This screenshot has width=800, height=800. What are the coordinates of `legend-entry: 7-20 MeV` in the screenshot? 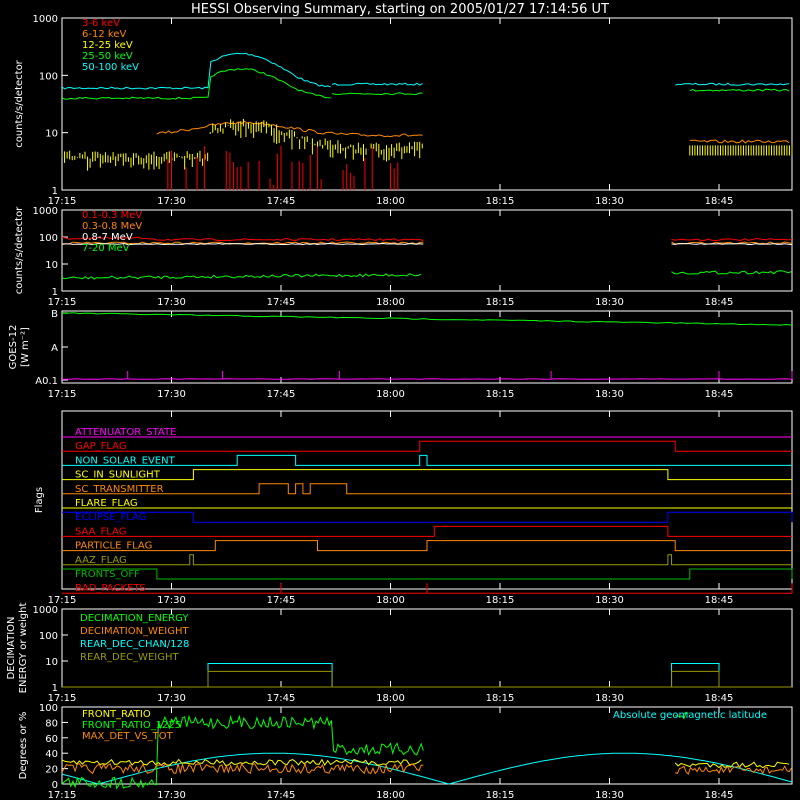 It's located at (106, 248).